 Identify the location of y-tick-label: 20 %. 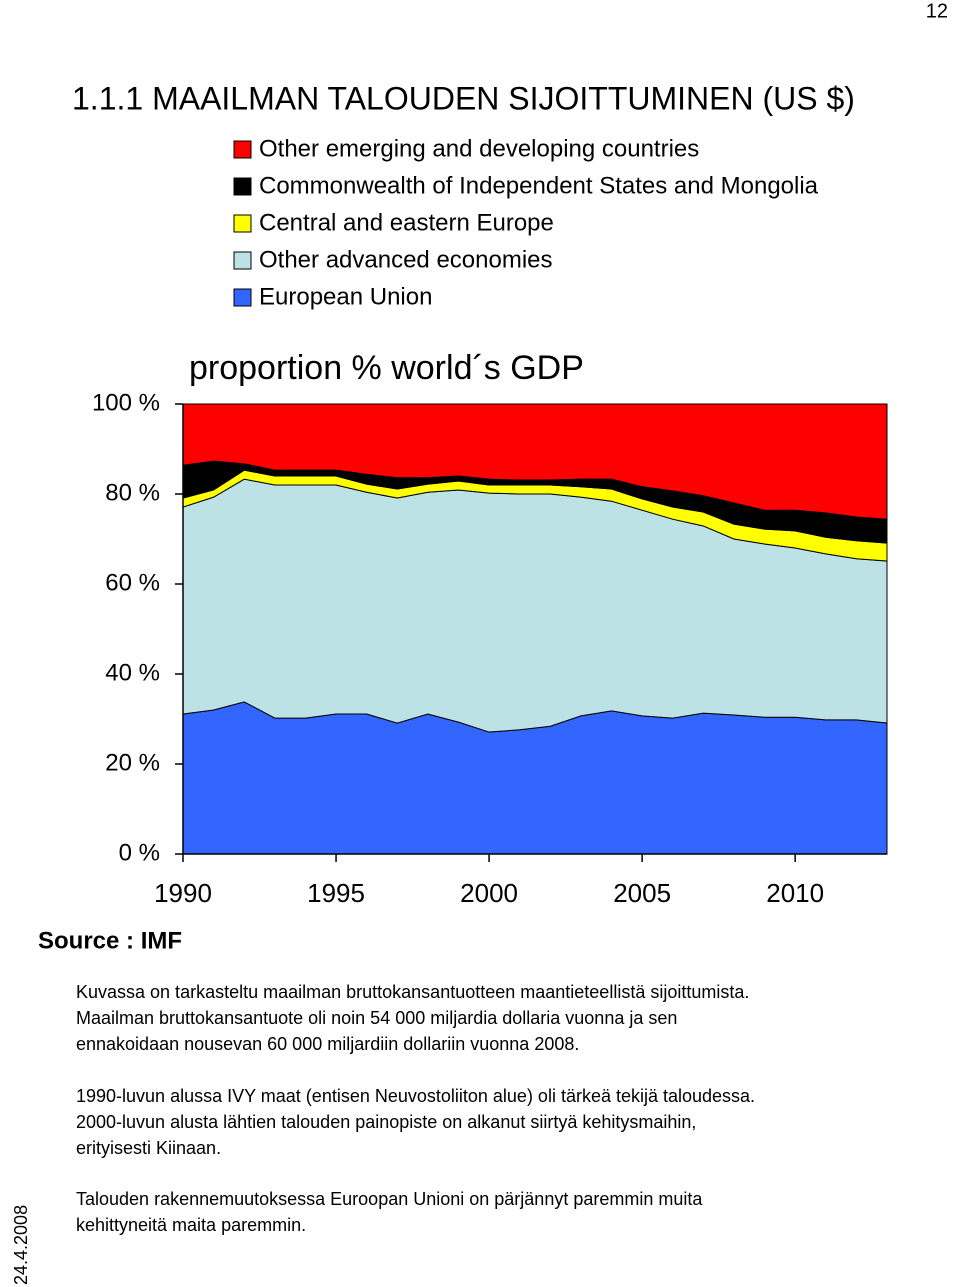
(132, 762).